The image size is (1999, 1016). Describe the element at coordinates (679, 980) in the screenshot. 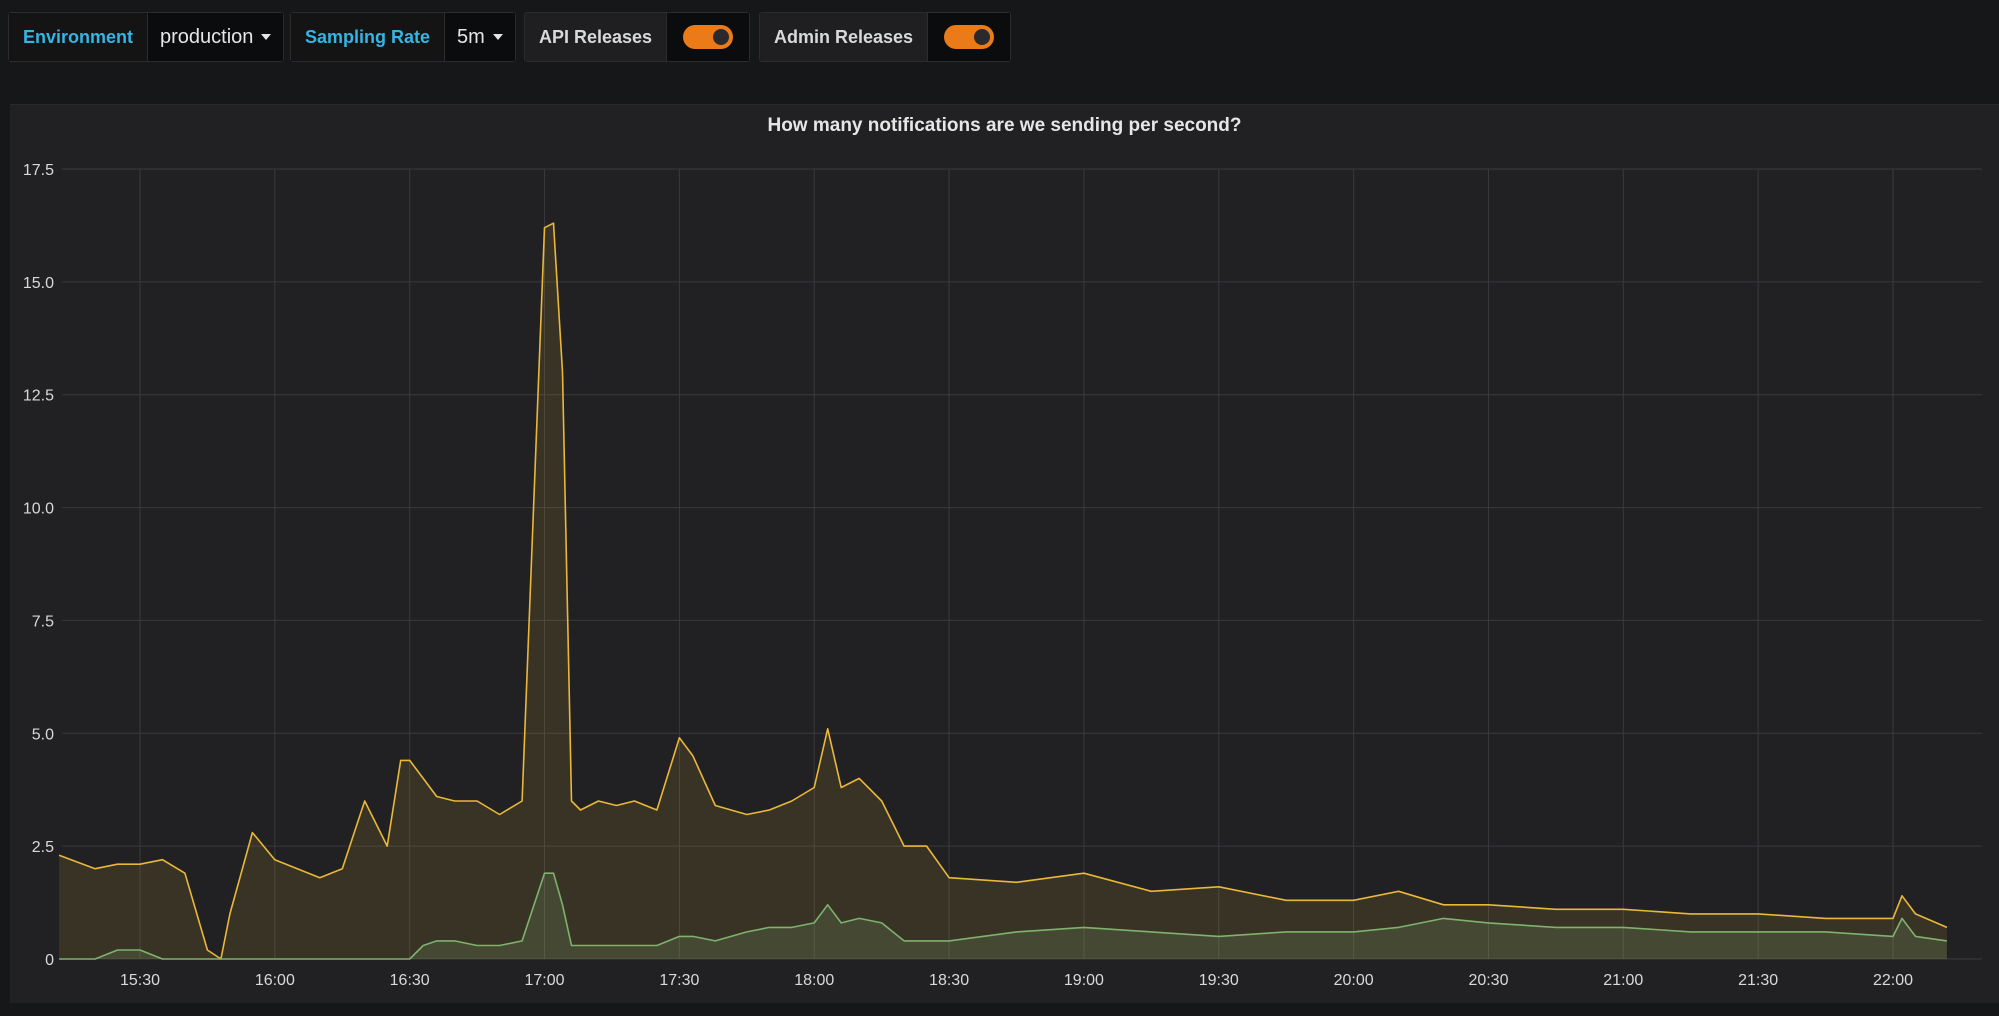

I see `x-tick-label: 17:30` at that location.